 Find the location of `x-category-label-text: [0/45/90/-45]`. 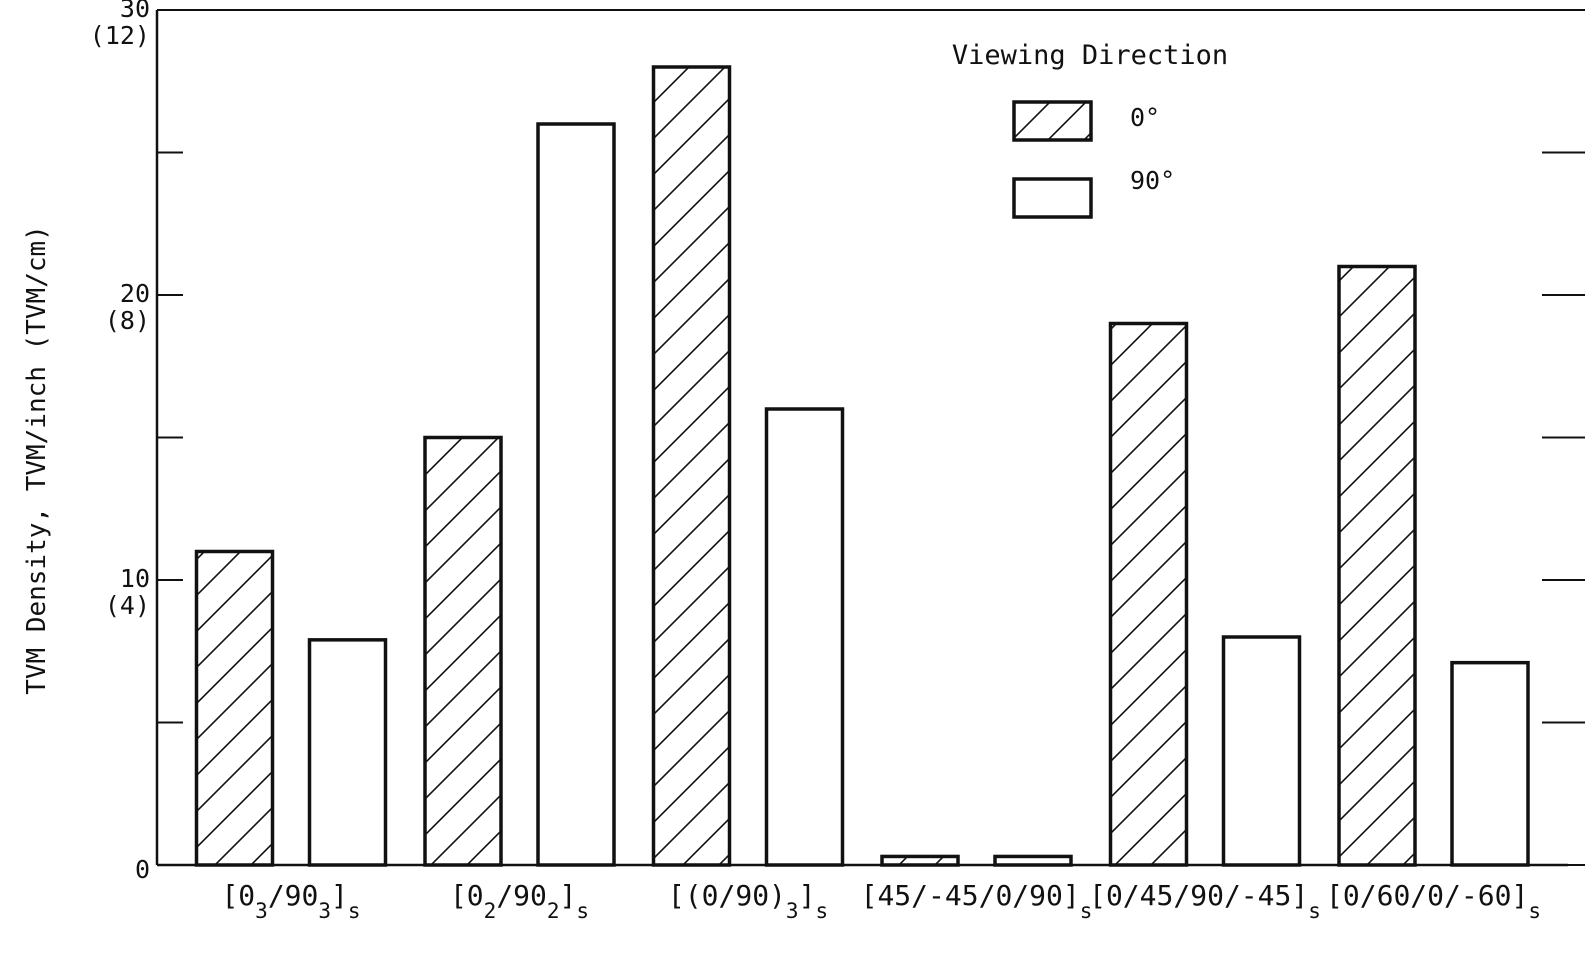

x-category-label-text: [0/45/90/-45] is located at coordinates (1198, 895).